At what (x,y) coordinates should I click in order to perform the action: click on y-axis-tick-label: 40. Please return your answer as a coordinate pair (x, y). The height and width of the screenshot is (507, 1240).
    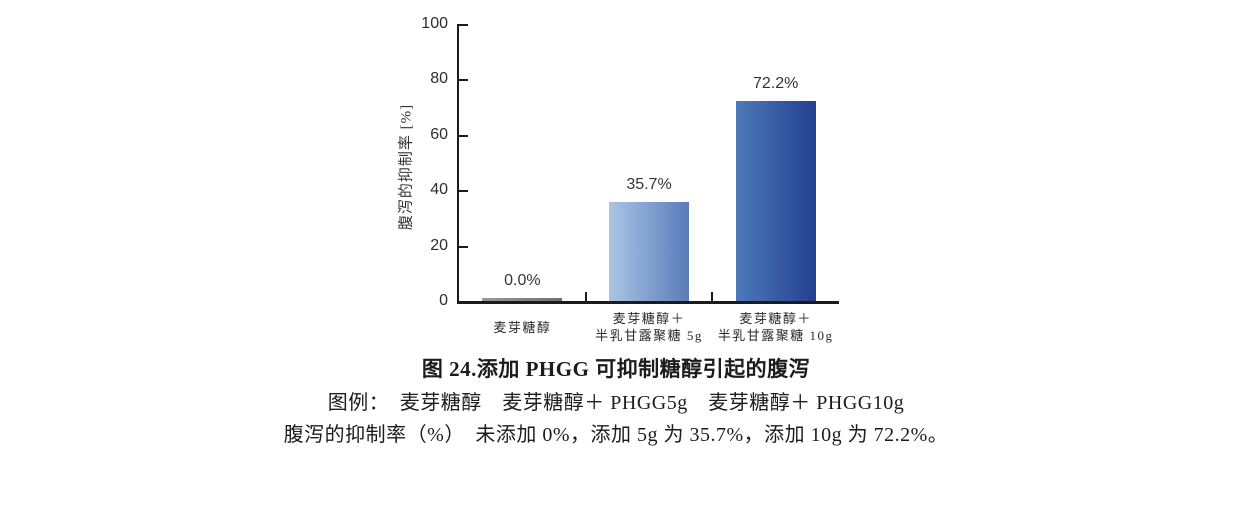
    Looking at the image, I should click on (439, 190).